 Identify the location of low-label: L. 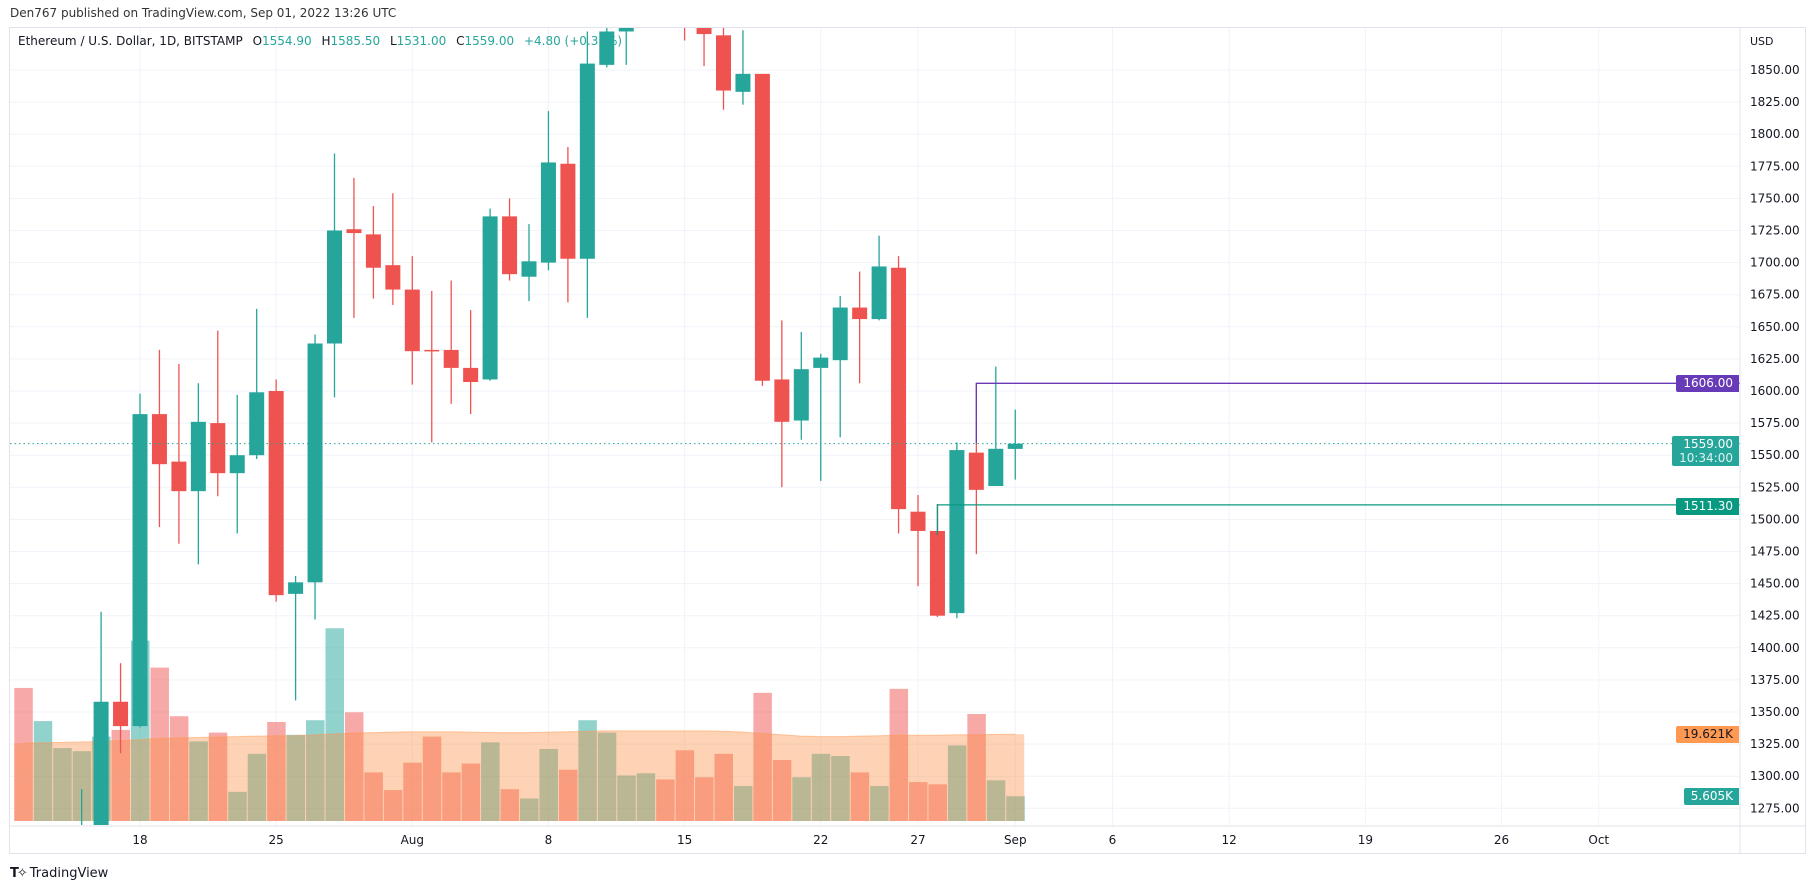
(393, 41).